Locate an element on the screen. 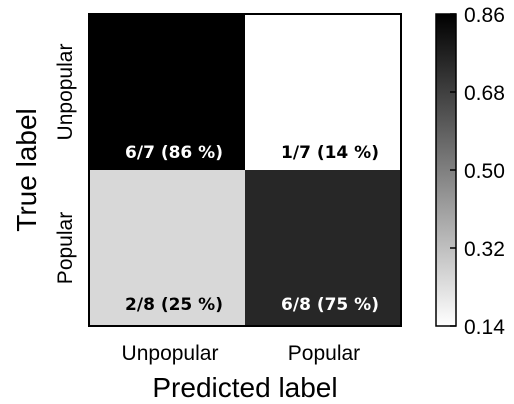 The width and height of the screenshot is (514, 404). cell-unpopular-popular is located at coordinates (323, 92).